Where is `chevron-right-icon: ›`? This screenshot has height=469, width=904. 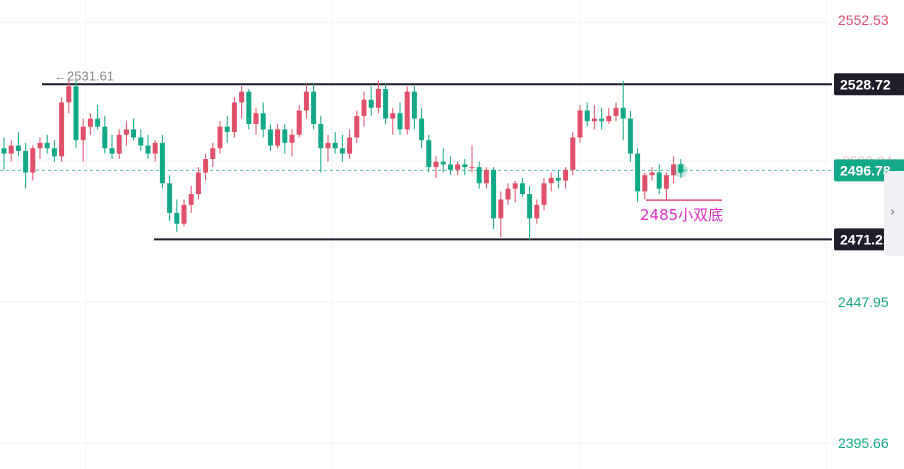
chevron-right-icon: › is located at coordinates (893, 212).